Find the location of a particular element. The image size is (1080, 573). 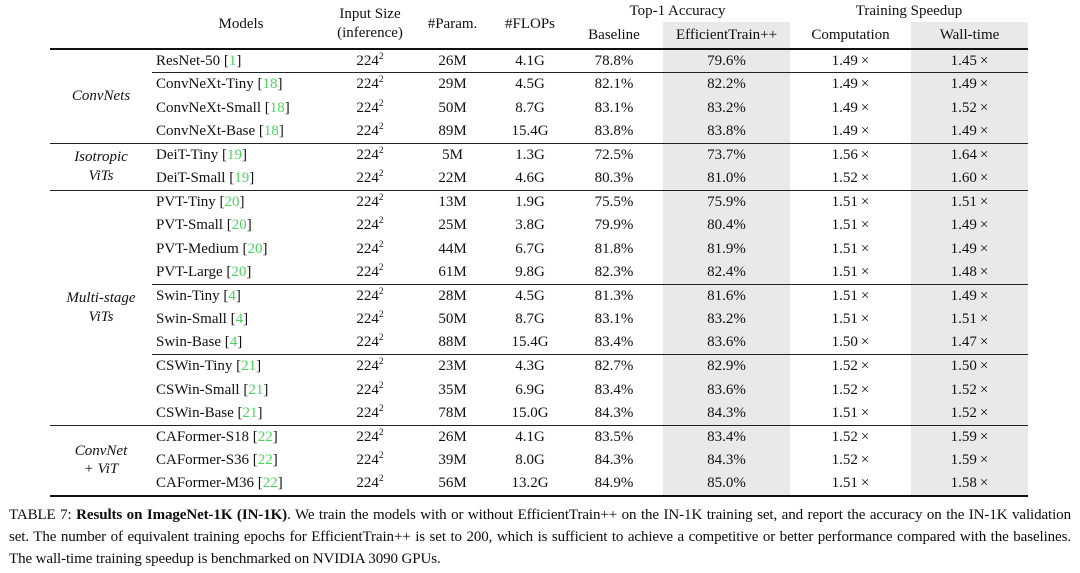

input-size-column-header: Input Size (inference) is located at coordinates (370, 25).